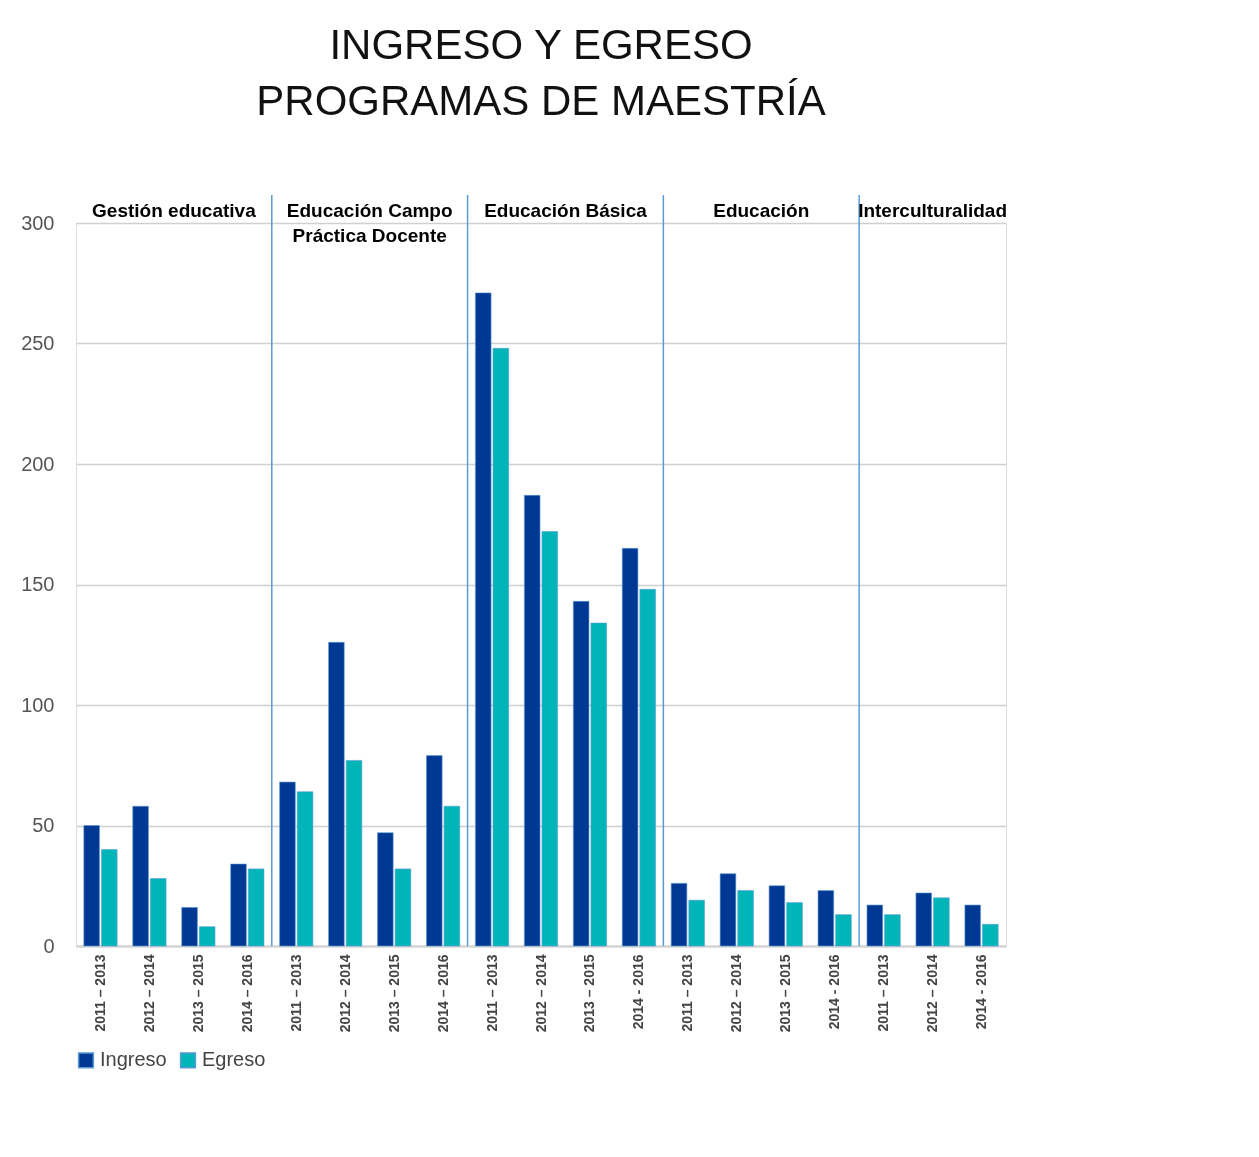 The image size is (1259, 1157). Describe the element at coordinates (43, 825) in the screenshot. I see `y-tick-label: 50` at that location.